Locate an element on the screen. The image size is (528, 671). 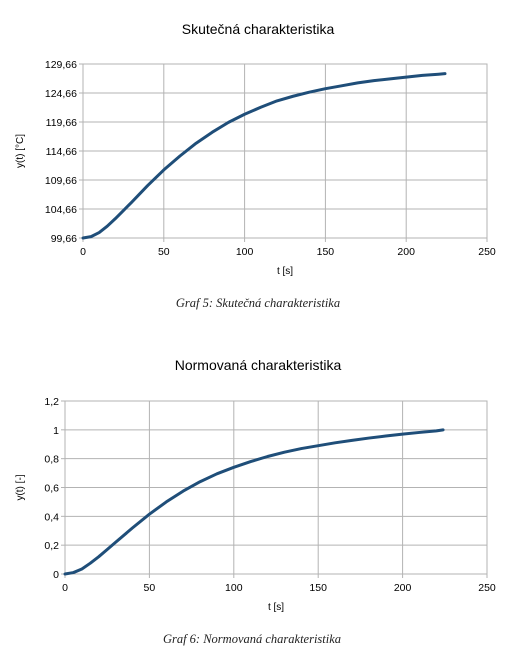
y-tick-label: 99,66 is located at coordinates (64, 239).